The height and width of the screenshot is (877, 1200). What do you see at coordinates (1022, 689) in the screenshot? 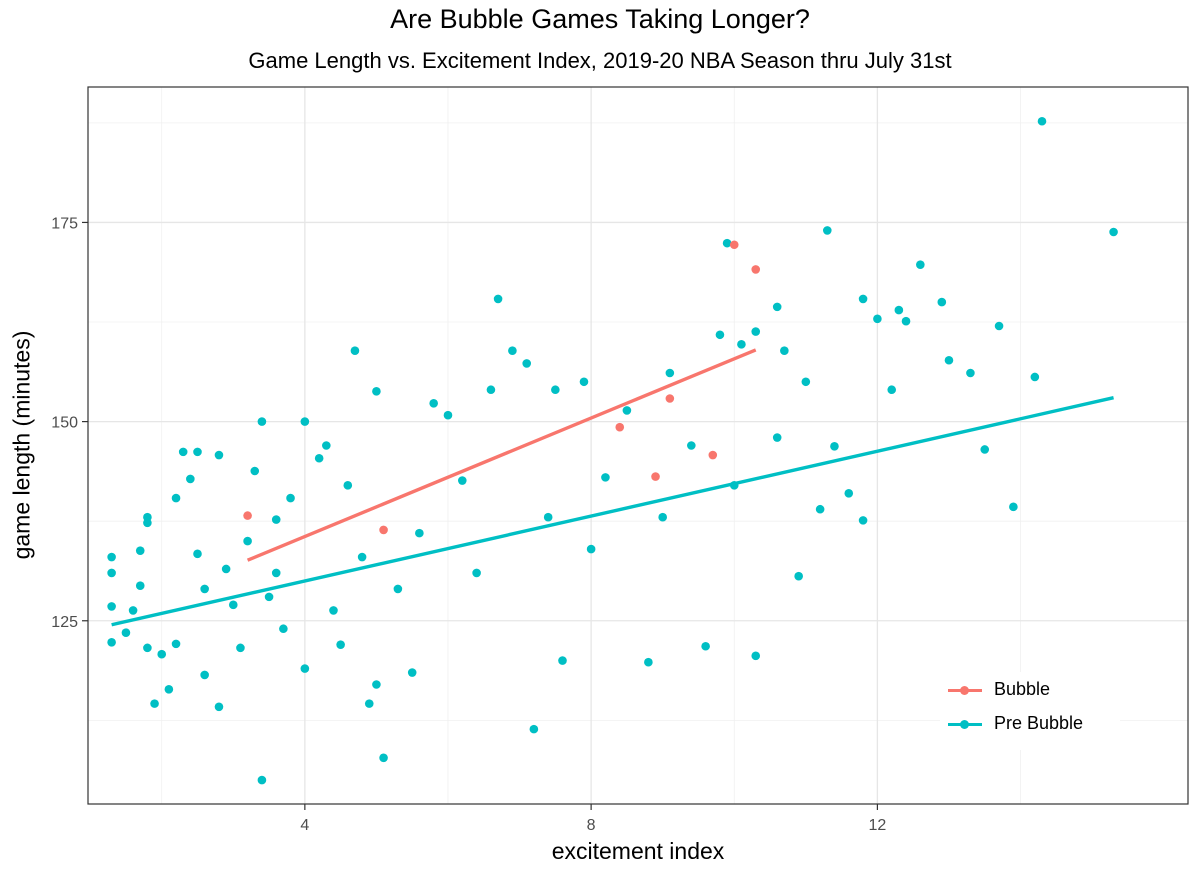
I see `legend-label-bubble: Bubble` at bounding box center [1022, 689].